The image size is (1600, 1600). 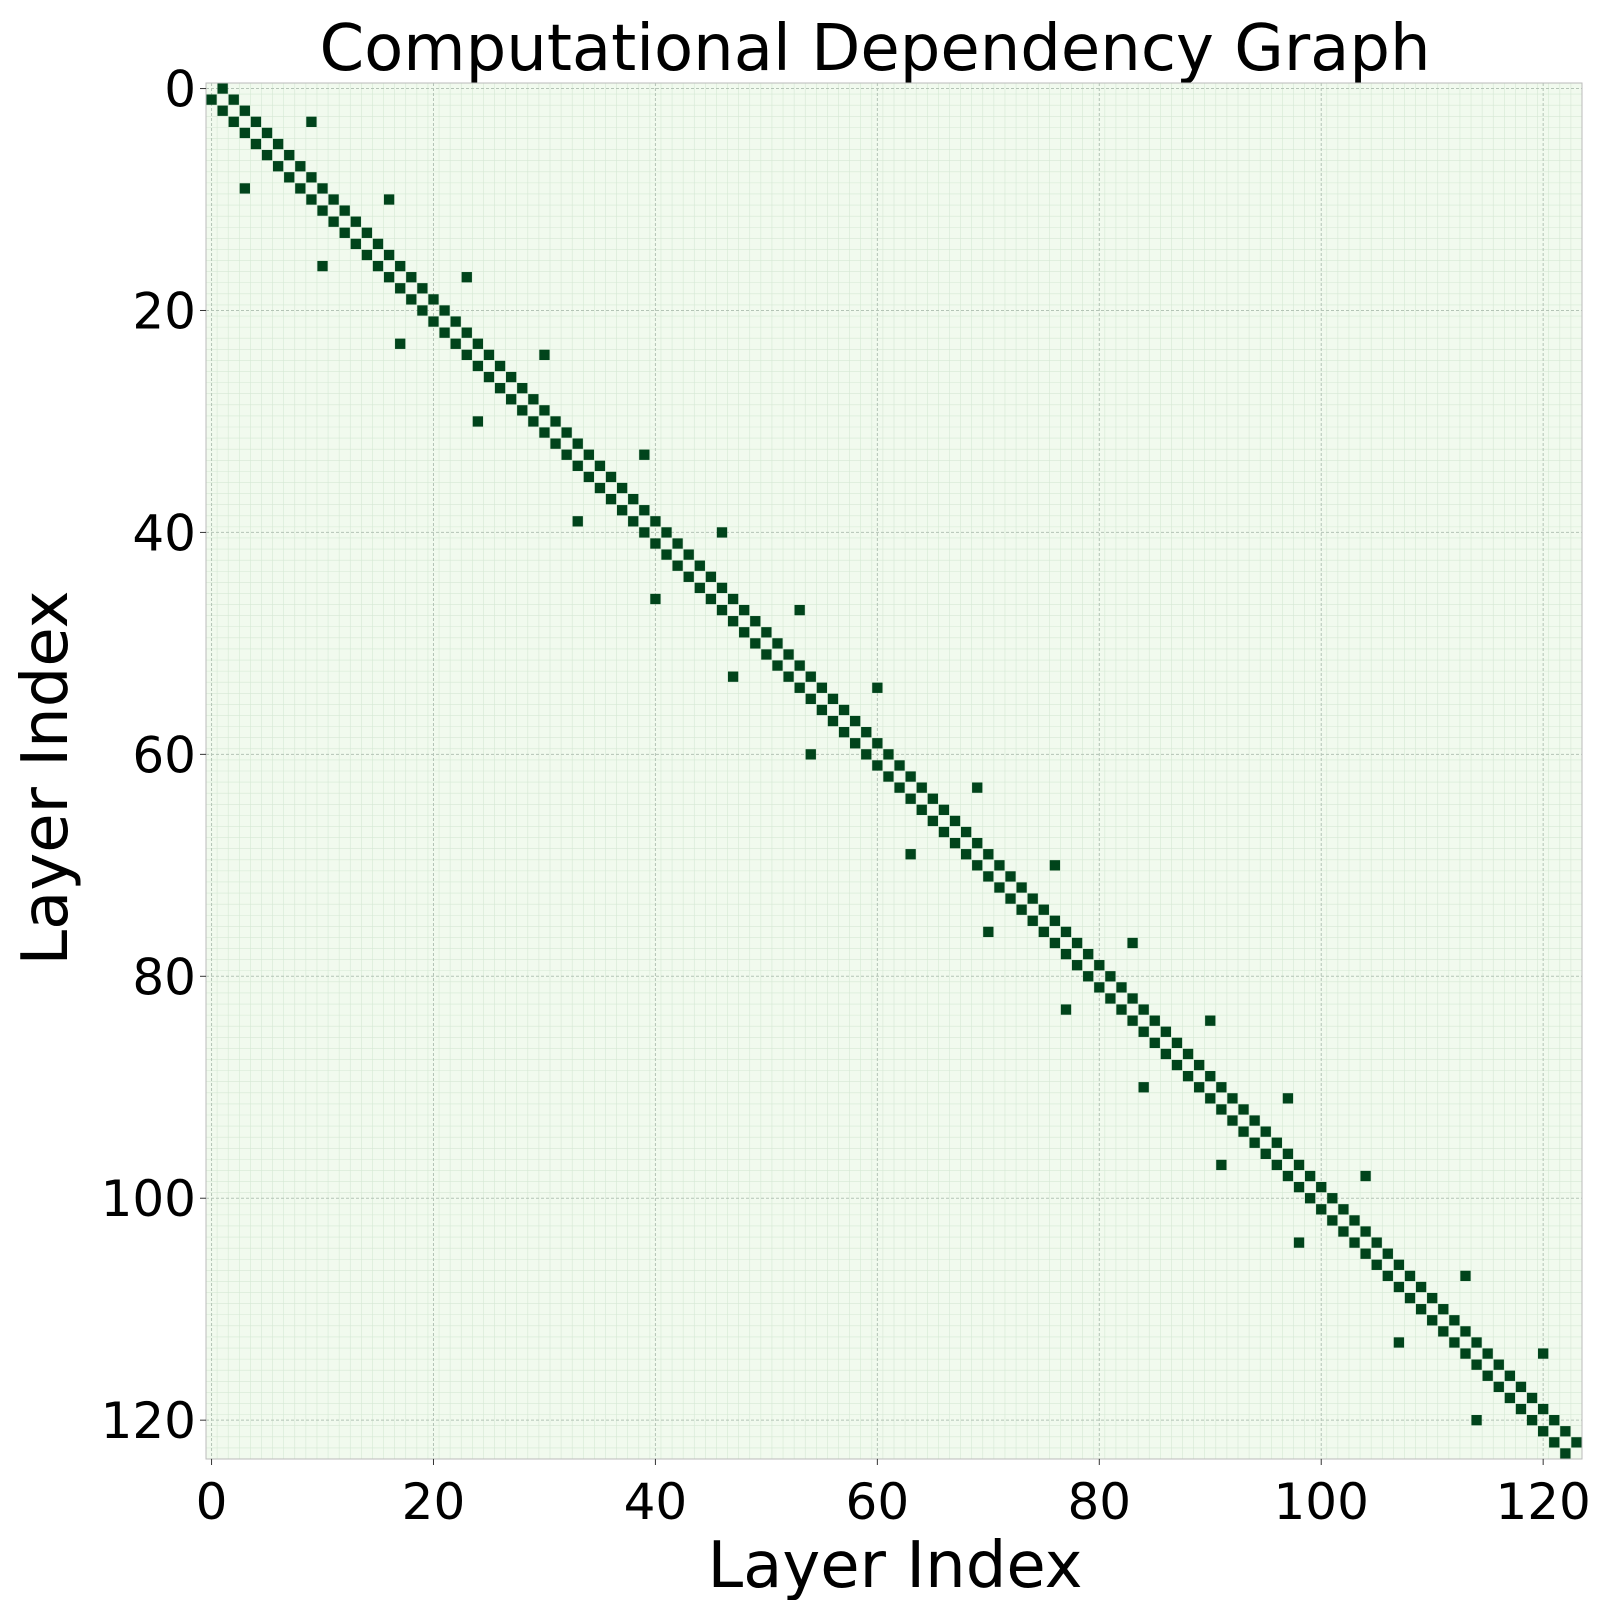 I want to click on x-tick-label: 20, so click(x=434, y=1502).